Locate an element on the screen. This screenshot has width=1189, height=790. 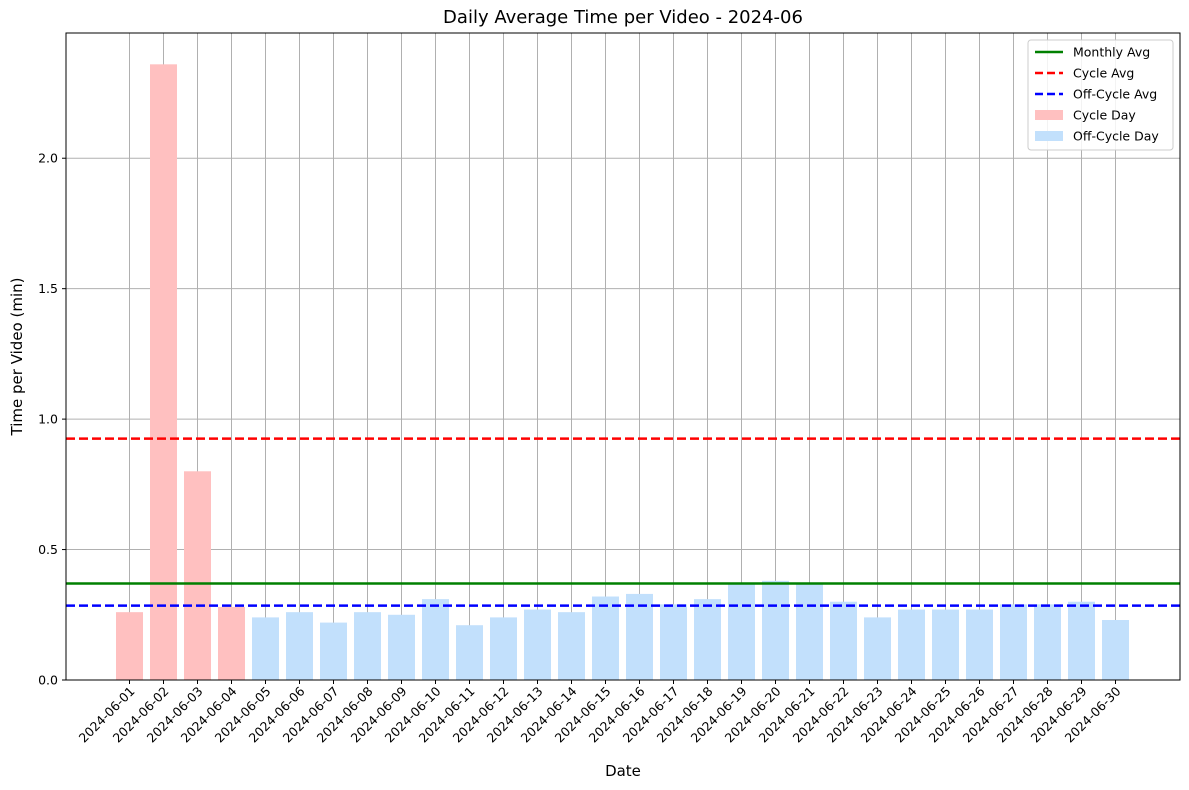
y-tick-label: 0.5 is located at coordinates (48, 549).